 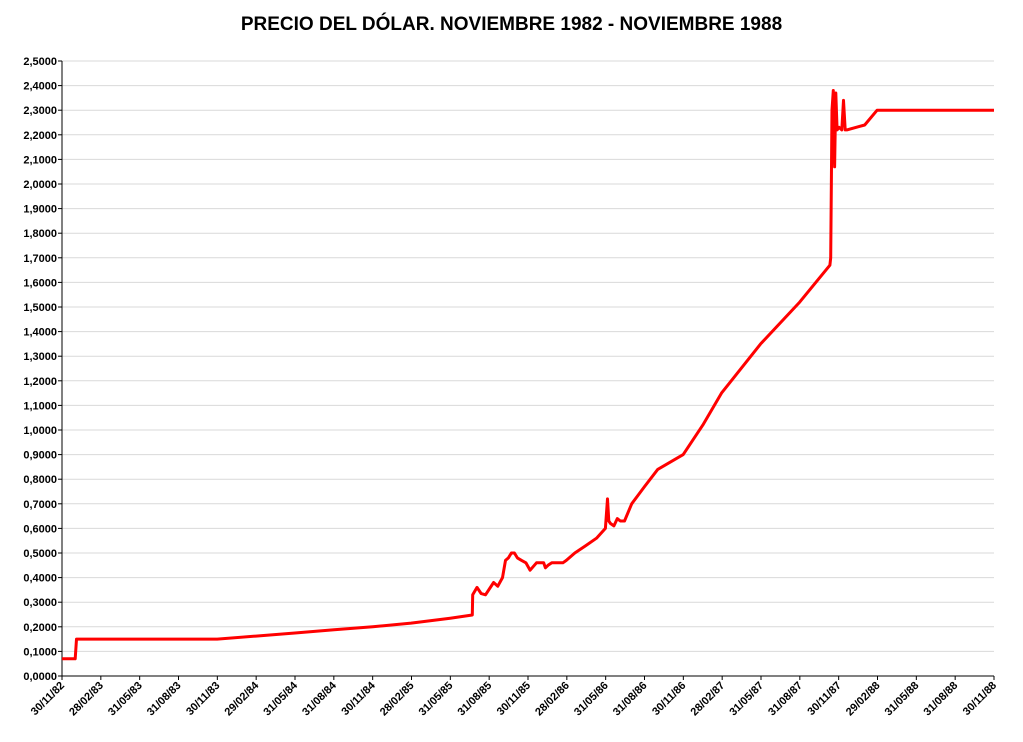 What do you see at coordinates (40, 677) in the screenshot?
I see `y-tick-label: 0,0000` at bounding box center [40, 677].